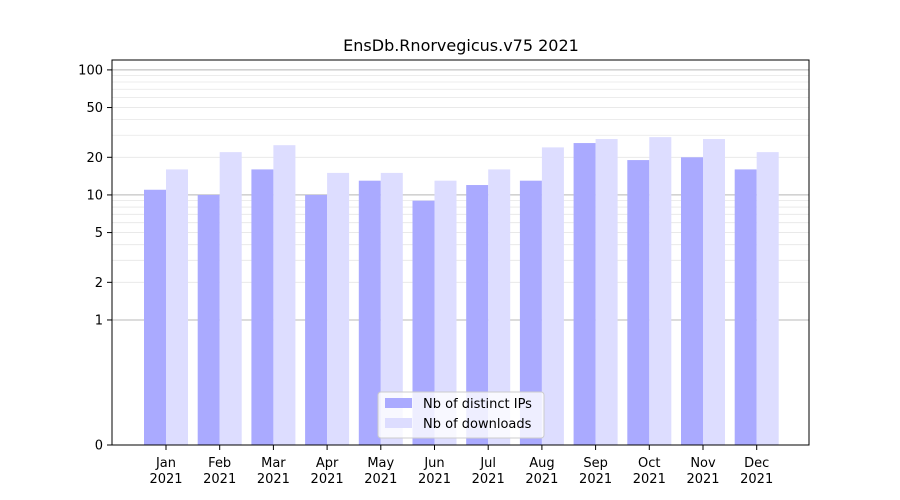  What do you see at coordinates (477, 404) in the screenshot?
I see `legend-label: Nb of distinct IPs` at bounding box center [477, 404].